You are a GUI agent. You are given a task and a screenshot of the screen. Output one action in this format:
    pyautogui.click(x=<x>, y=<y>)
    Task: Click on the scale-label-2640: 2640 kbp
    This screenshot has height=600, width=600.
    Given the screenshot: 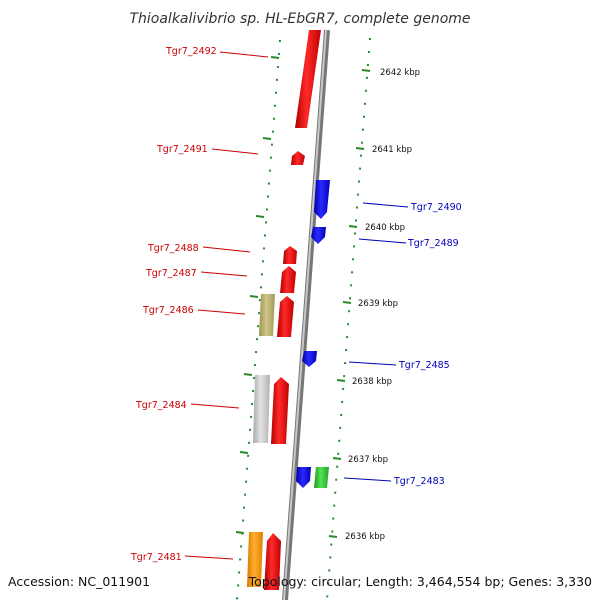 What is the action you would take?
    pyautogui.click(x=385, y=228)
    